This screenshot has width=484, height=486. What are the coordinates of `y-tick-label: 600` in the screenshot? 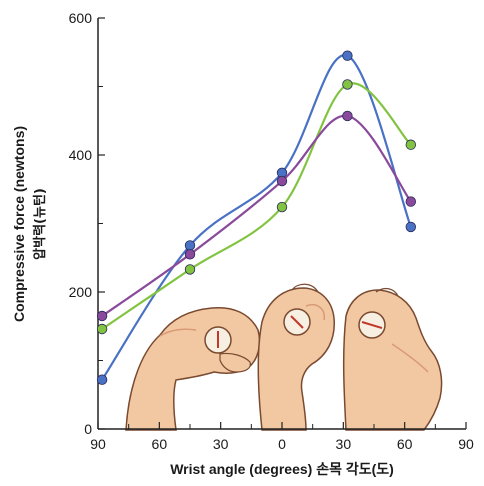 It's located at (81, 18).